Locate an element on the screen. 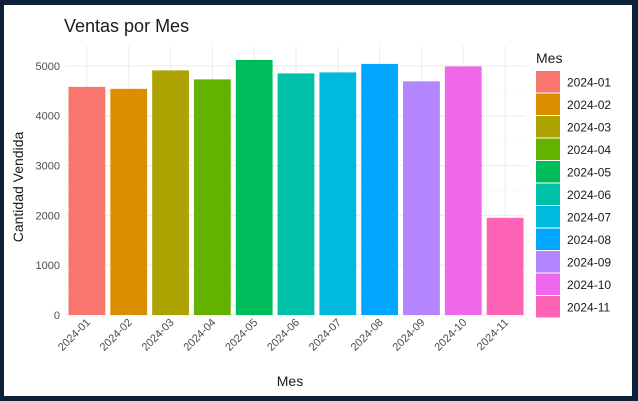  legend-label: 2024-02 is located at coordinates (589, 105).